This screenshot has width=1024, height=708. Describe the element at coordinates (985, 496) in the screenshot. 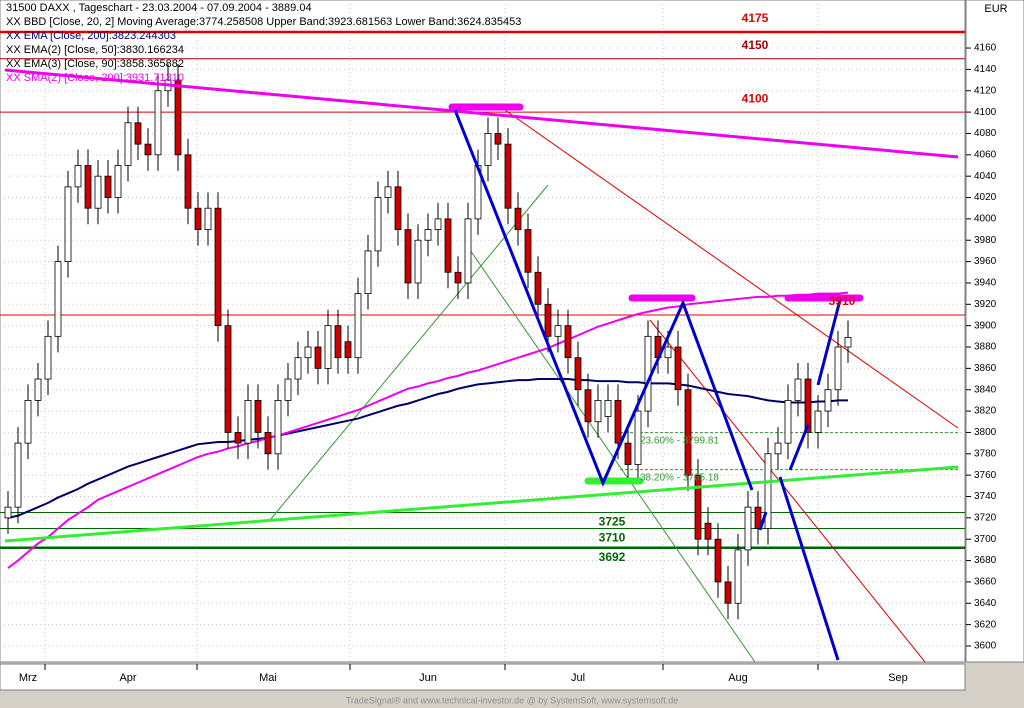

I see `y-tick-label: 3740` at that location.